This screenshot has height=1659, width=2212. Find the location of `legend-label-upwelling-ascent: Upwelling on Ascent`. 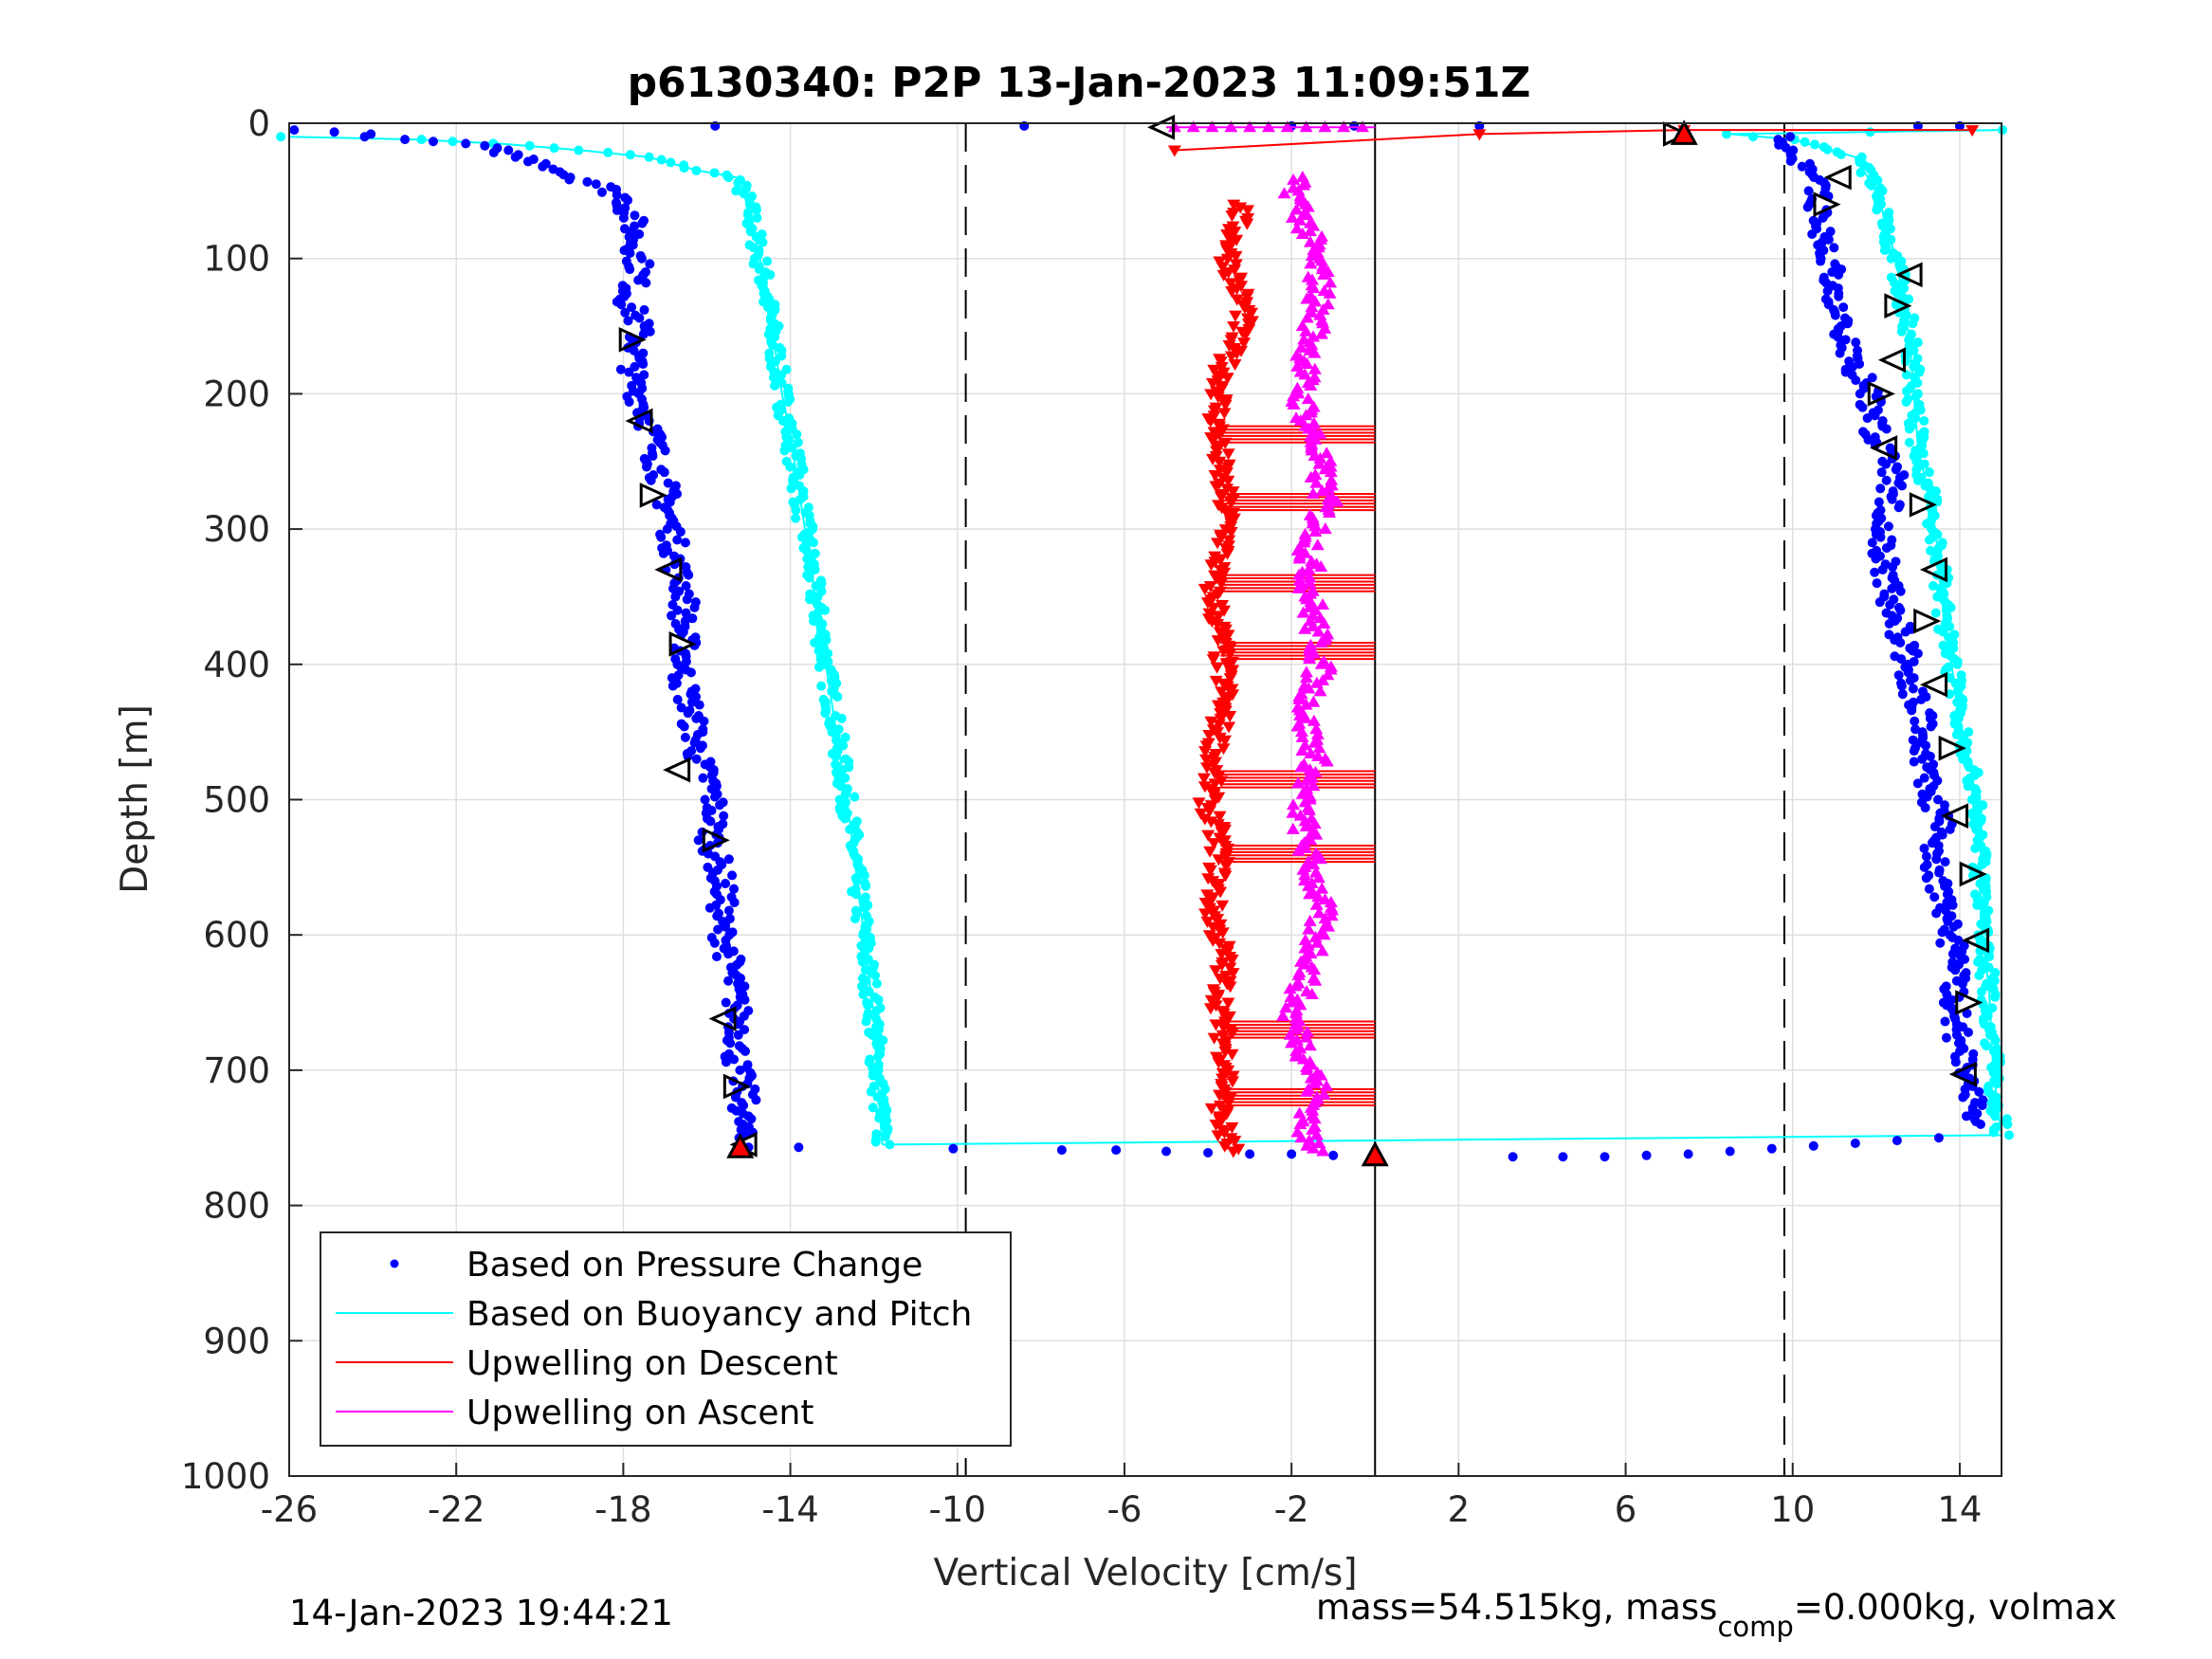

legend-label-upwelling-ascent: Upwelling on Ascent is located at coordinates (640, 1413).